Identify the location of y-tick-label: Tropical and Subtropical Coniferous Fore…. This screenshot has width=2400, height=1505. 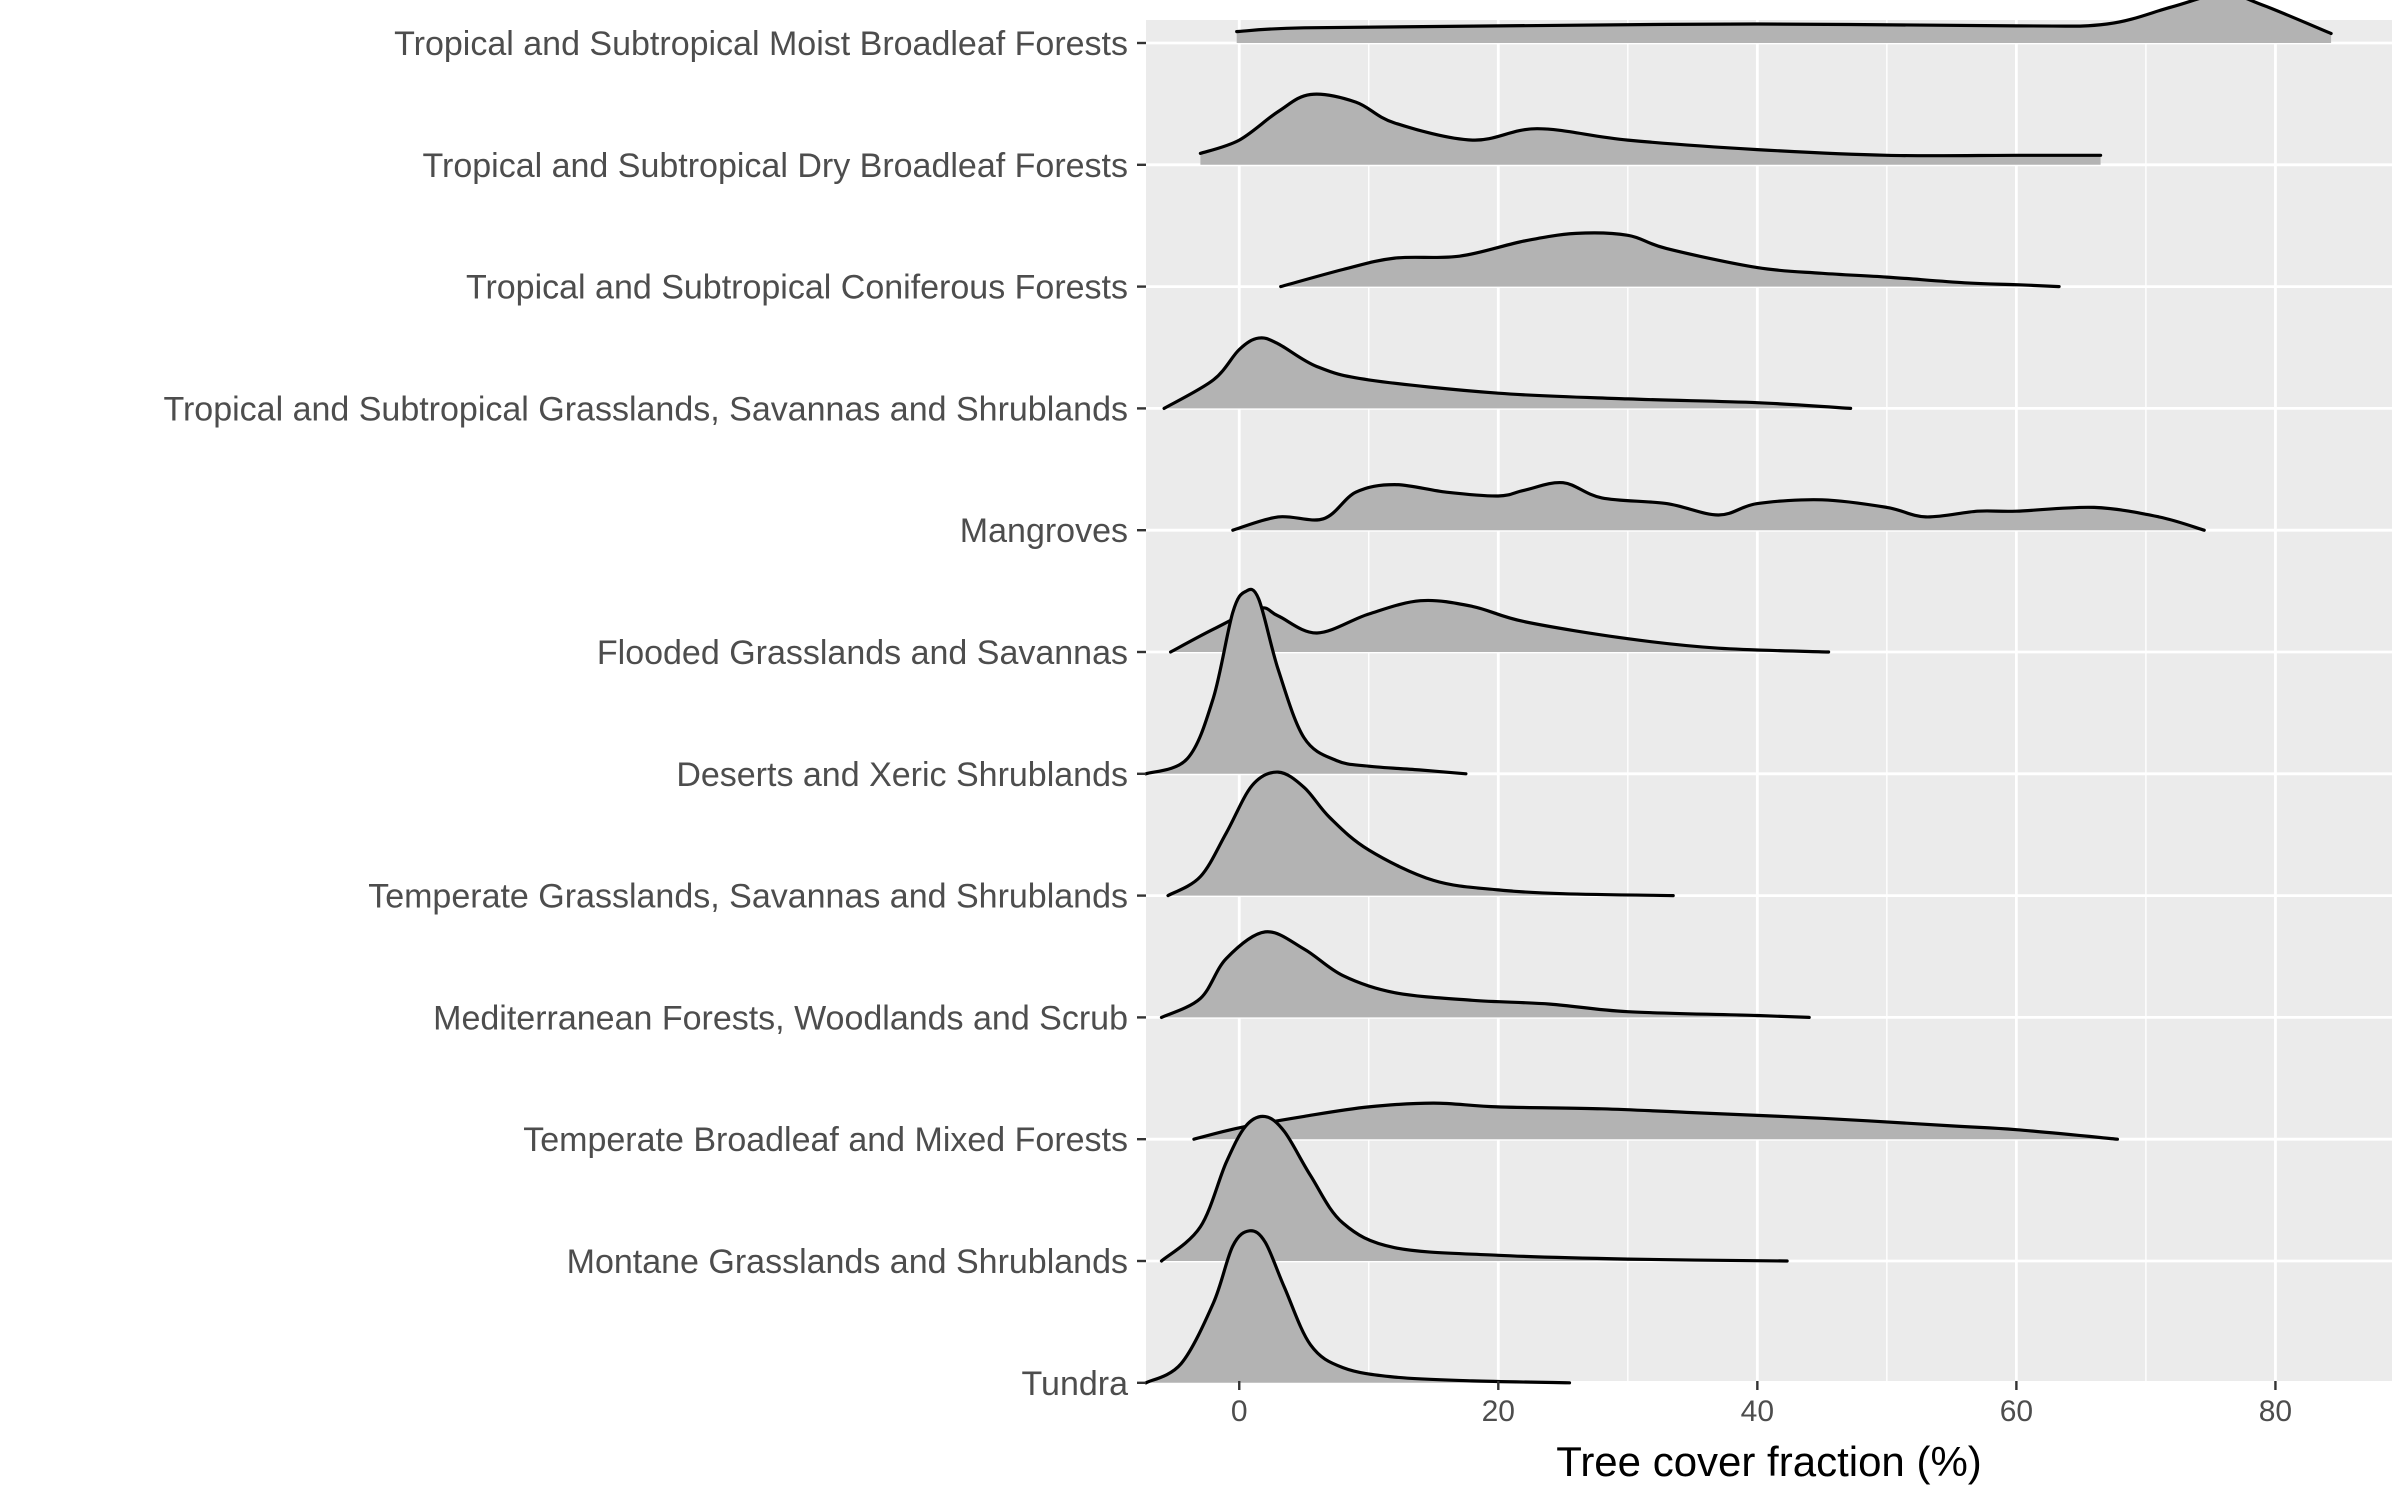
(797, 288).